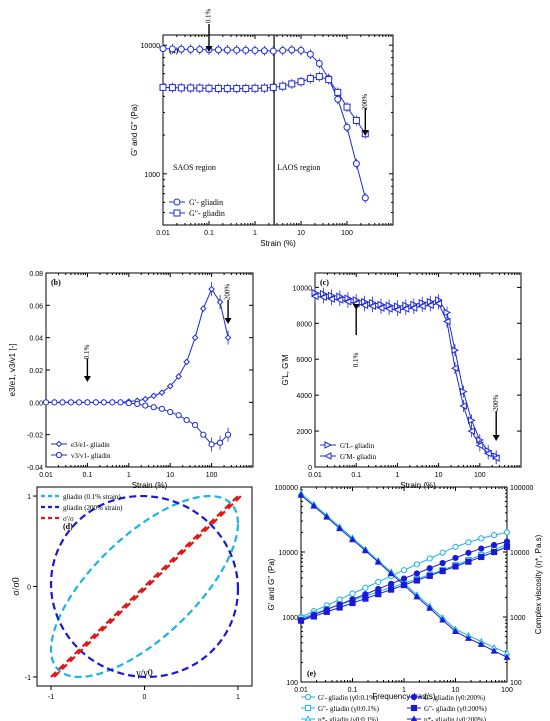 The image size is (550, 721). I want to click on series-g-m, so click(405, 377).